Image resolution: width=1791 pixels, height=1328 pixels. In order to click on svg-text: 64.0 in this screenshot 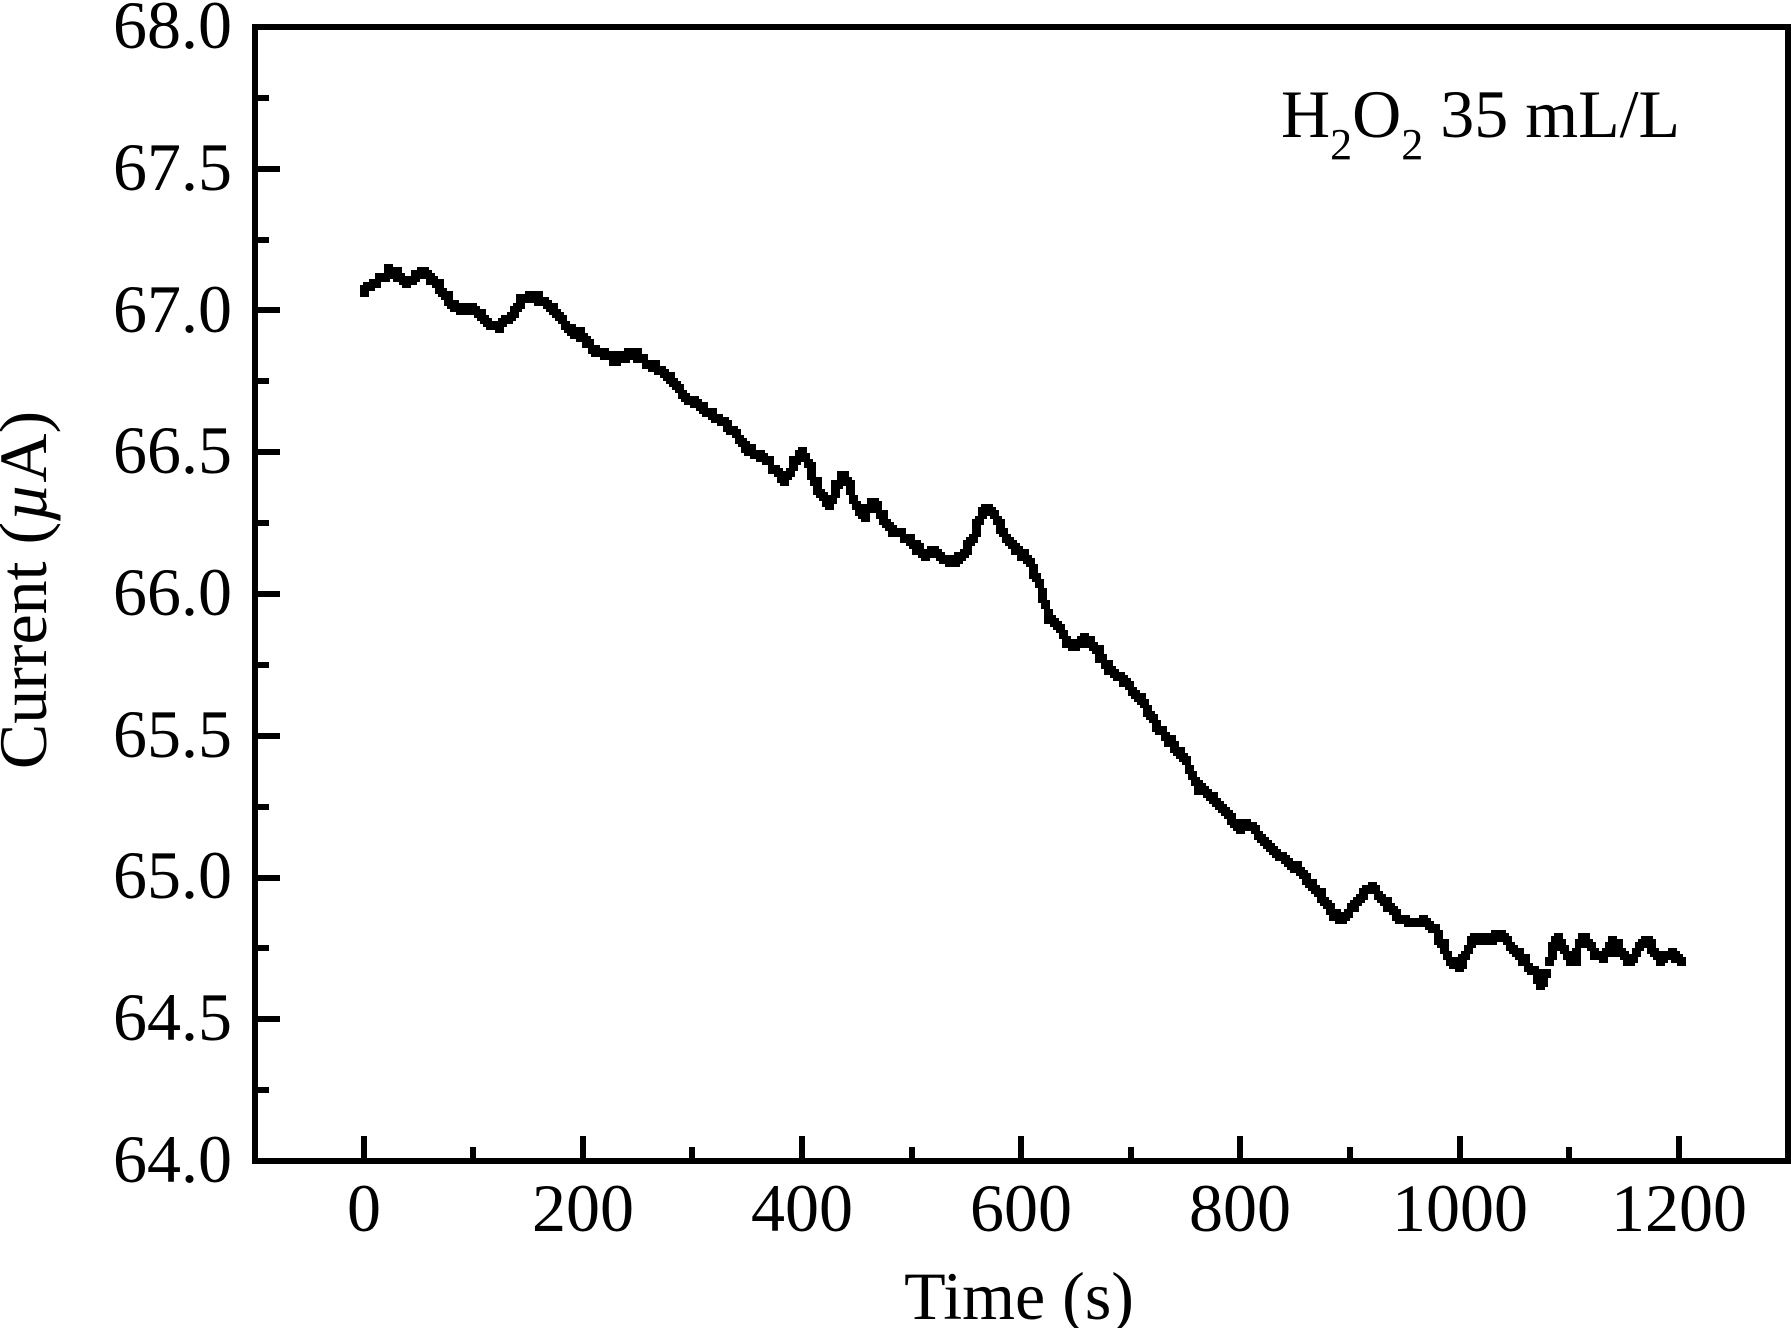, I will do `click(172, 1159)`.